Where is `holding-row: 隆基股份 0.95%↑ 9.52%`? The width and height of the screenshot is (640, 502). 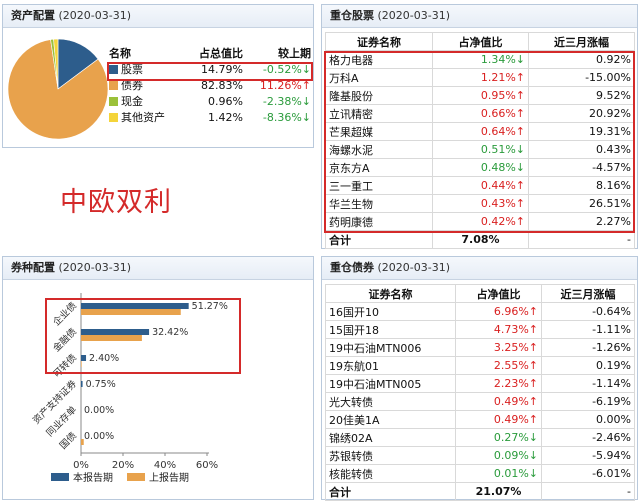
holding-row: 隆基股份 0.95%↑ 9.52% is located at coordinates (480, 95).